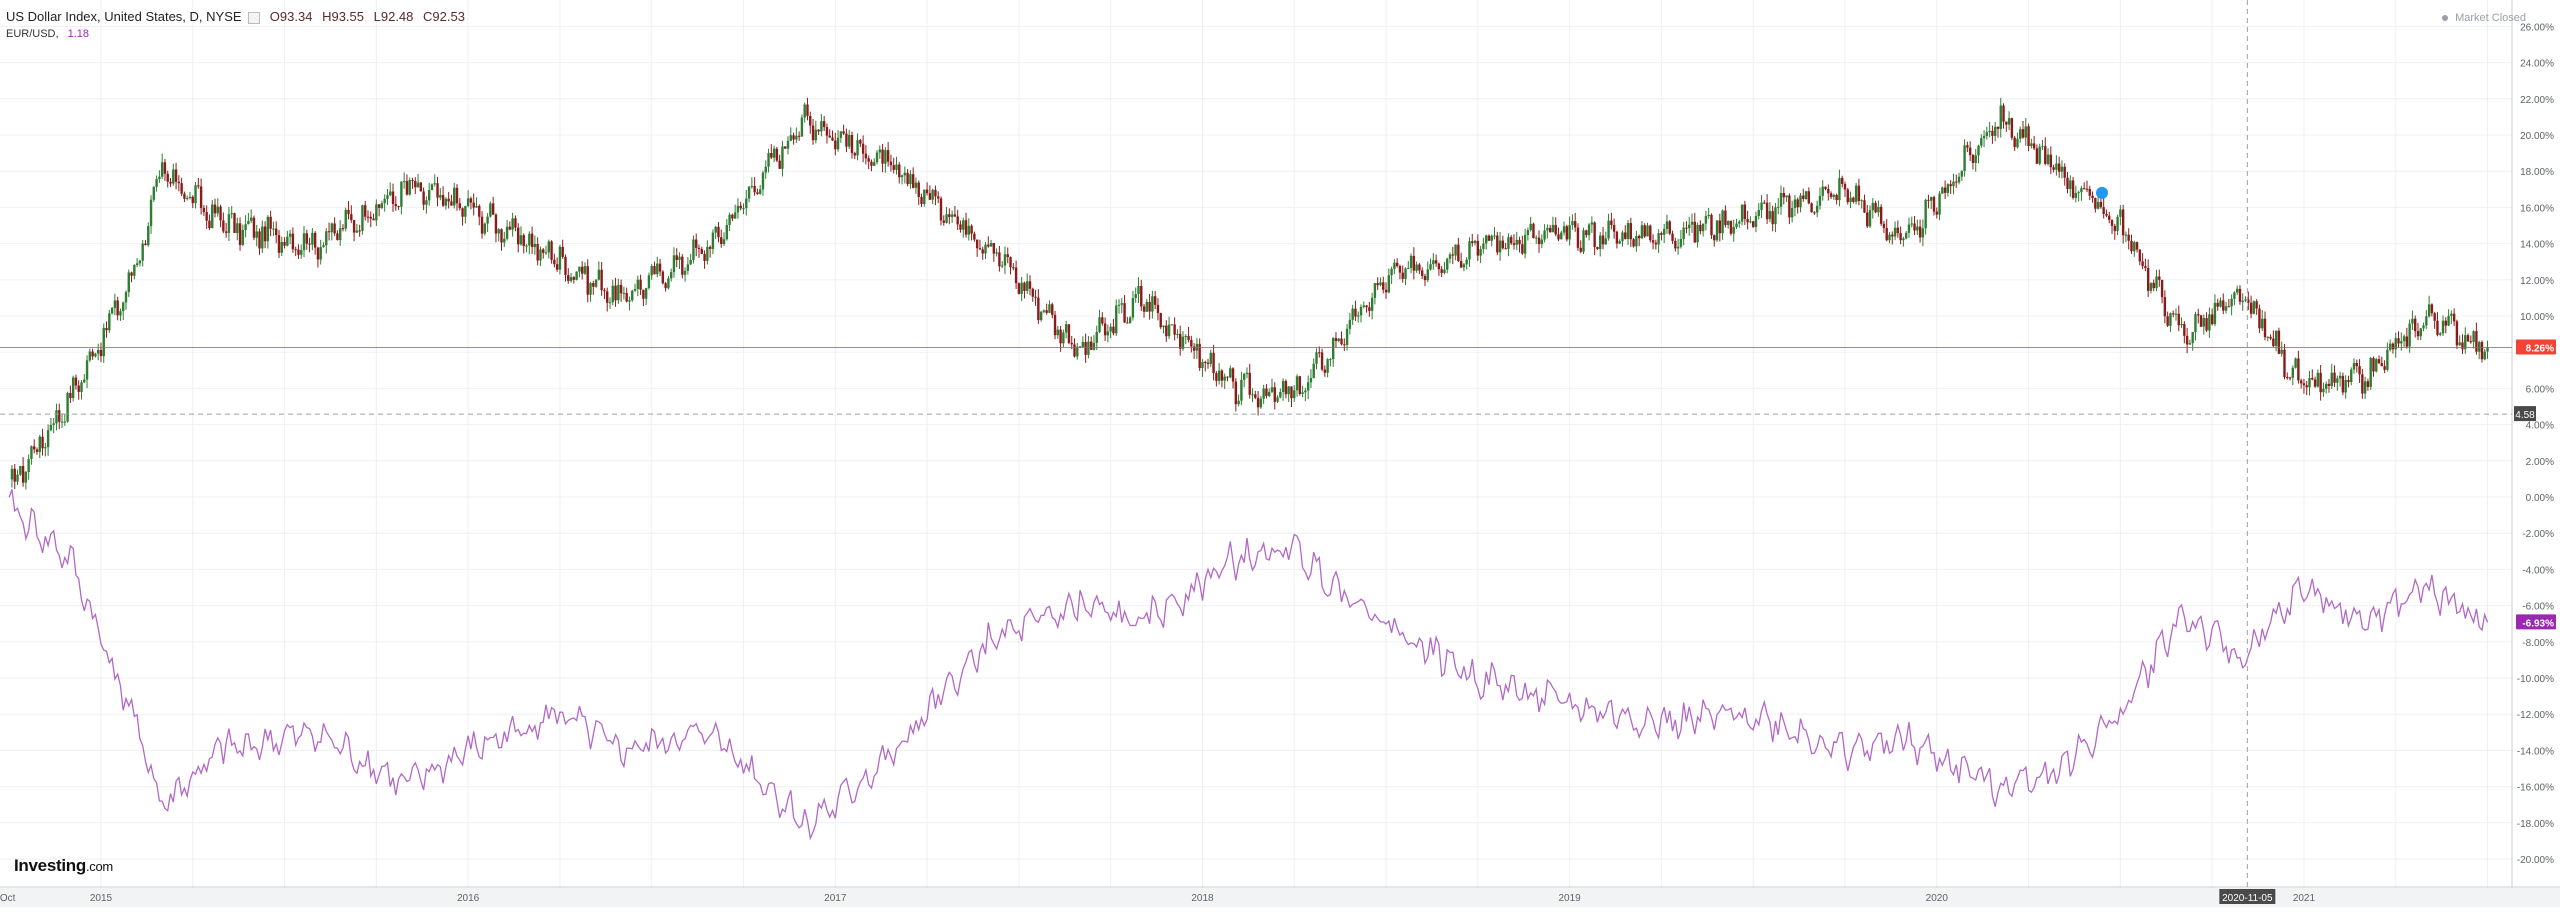 The image size is (2560, 912). I want to click on chart-title: US Dollar Index, United States, D, NYSE, so click(124, 16).